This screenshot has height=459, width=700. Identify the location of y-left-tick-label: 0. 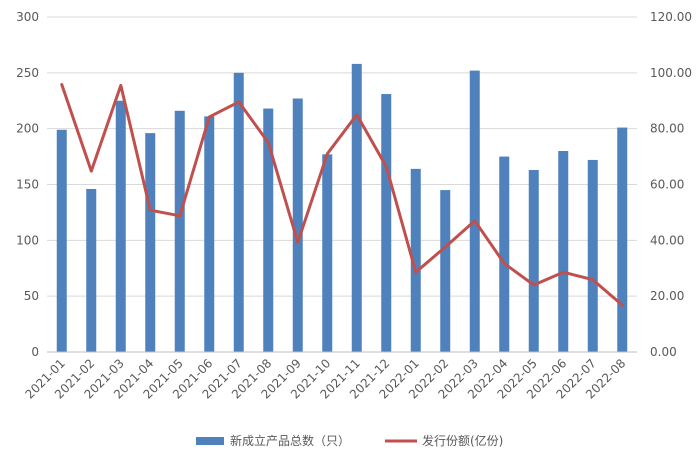
(35, 352).